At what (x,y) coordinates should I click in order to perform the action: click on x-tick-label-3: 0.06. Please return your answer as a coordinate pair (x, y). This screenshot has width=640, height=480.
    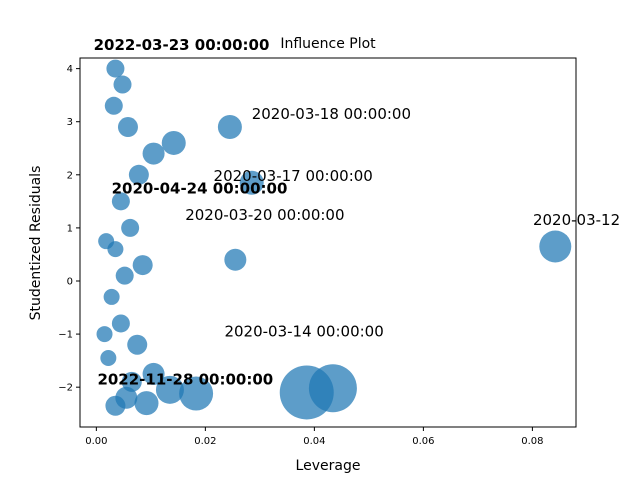
    Looking at the image, I should click on (423, 441).